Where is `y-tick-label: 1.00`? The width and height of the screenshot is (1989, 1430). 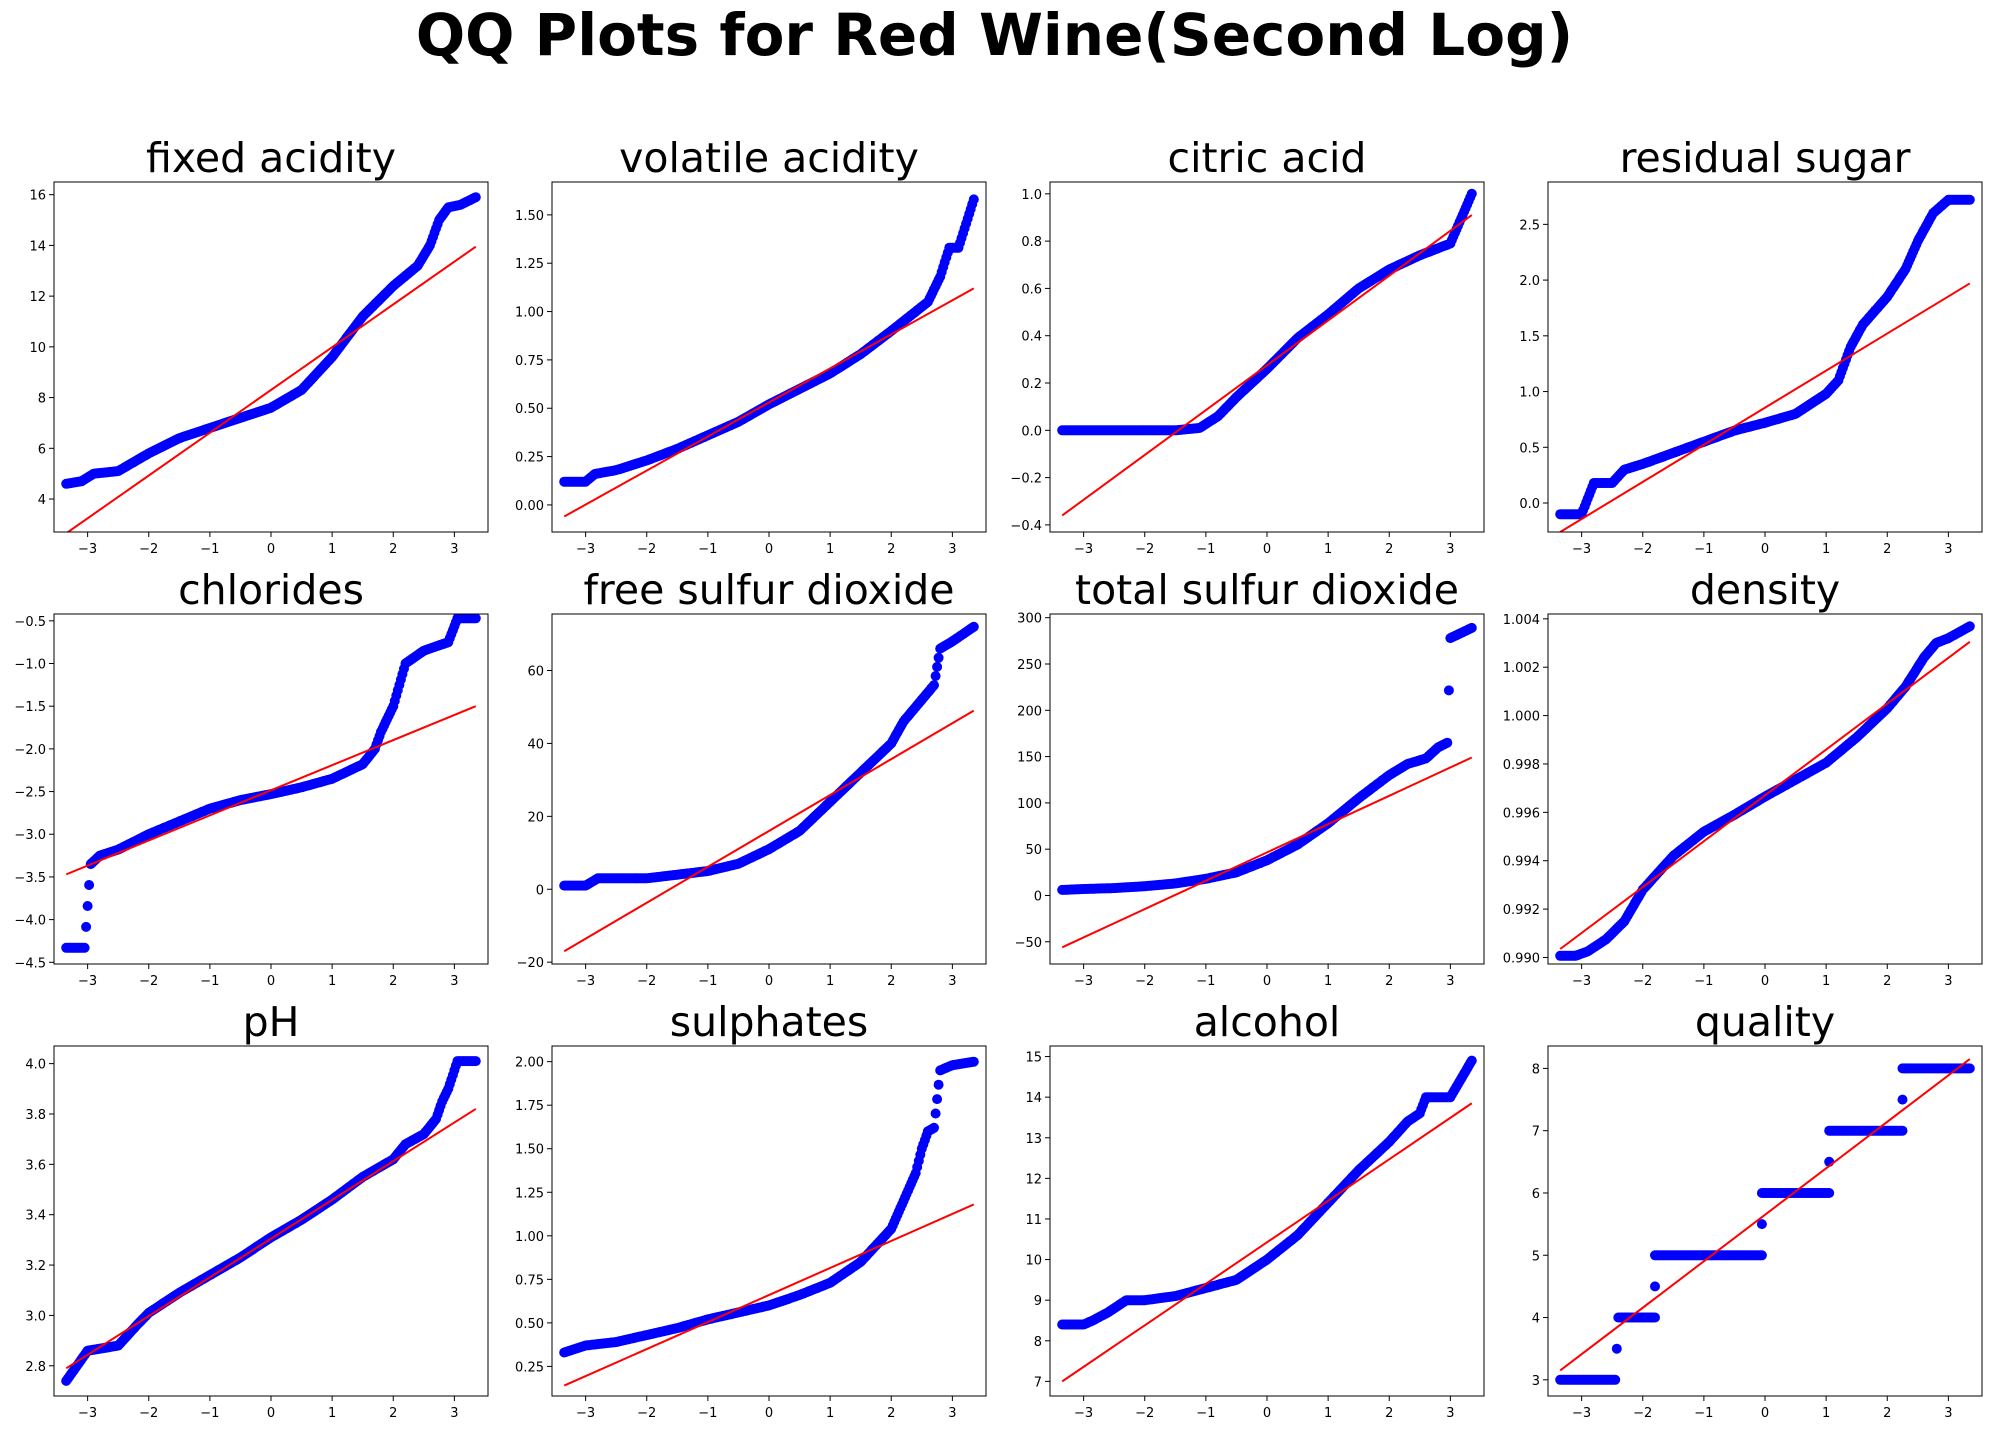 y-tick-label: 1.00 is located at coordinates (529, 1237).